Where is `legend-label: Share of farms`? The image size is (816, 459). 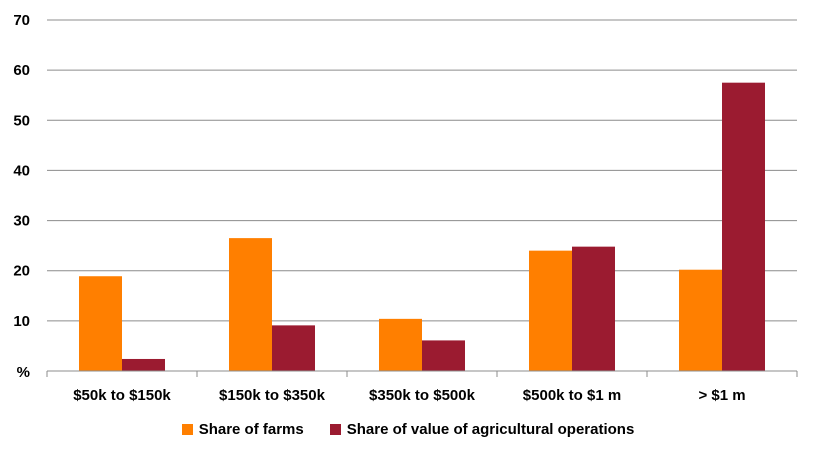 legend-label: Share of farms is located at coordinates (251, 429).